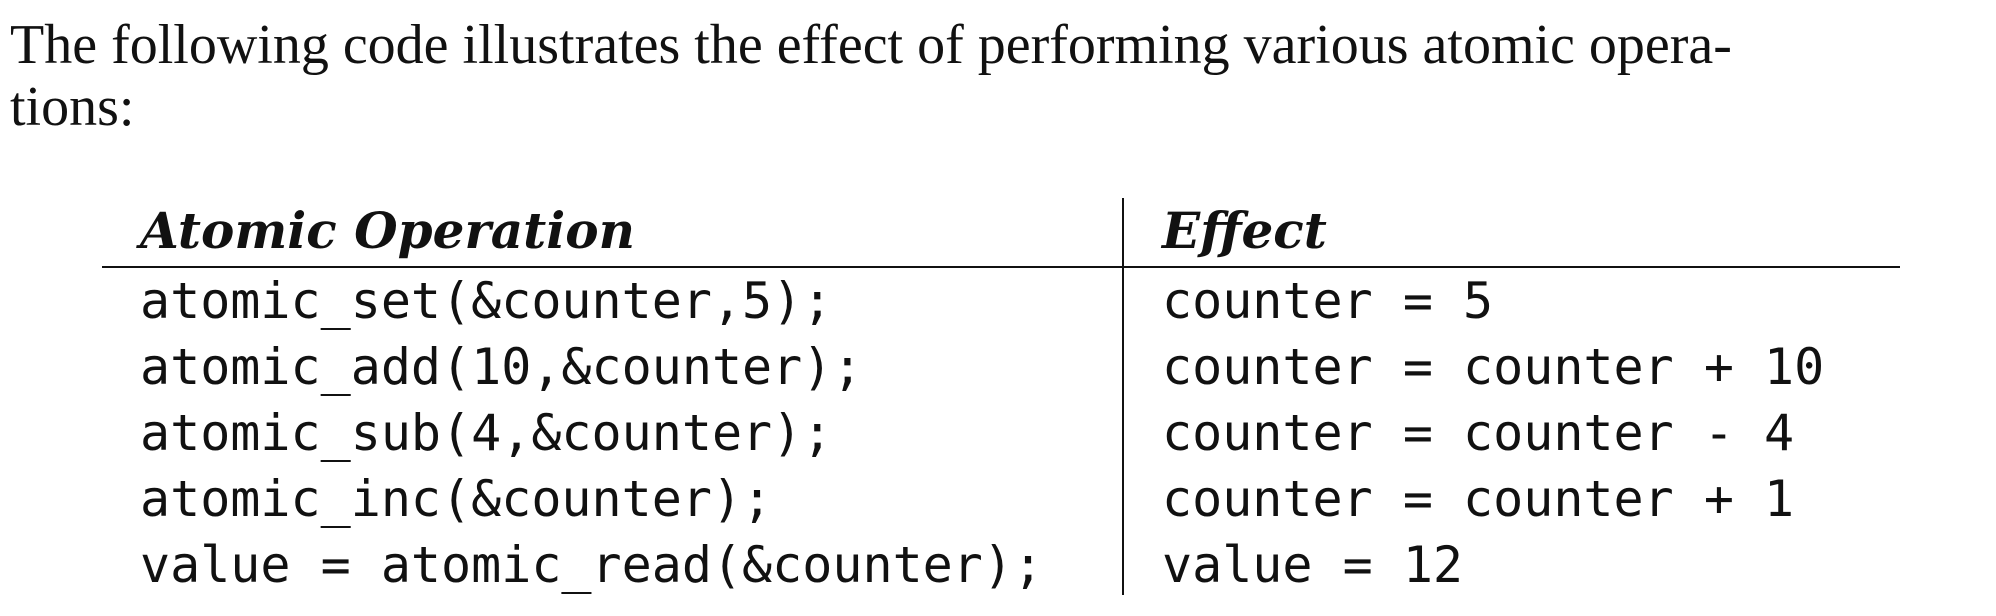  What do you see at coordinates (1001, 267) in the screenshot?
I see `header-rule` at bounding box center [1001, 267].